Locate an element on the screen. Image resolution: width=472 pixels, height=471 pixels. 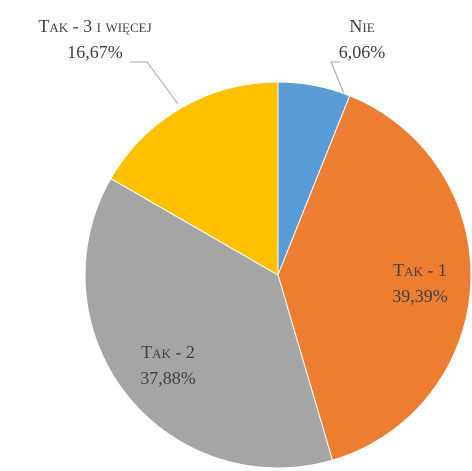
slice-value: 16,67% is located at coordinates (95, 52).